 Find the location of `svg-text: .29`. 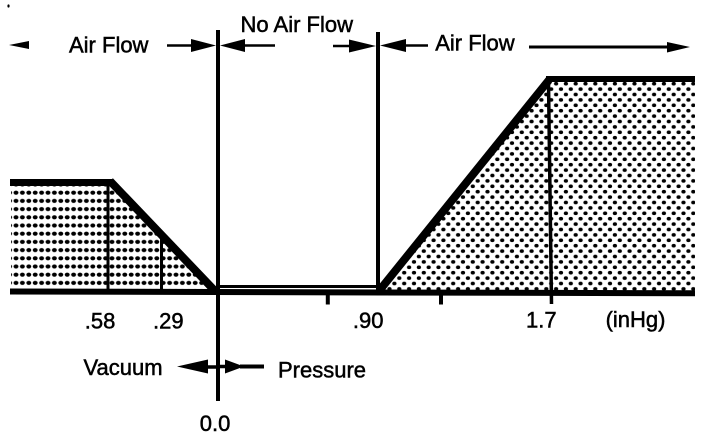

svg-text: .29 is located at coordinates (168, 320).